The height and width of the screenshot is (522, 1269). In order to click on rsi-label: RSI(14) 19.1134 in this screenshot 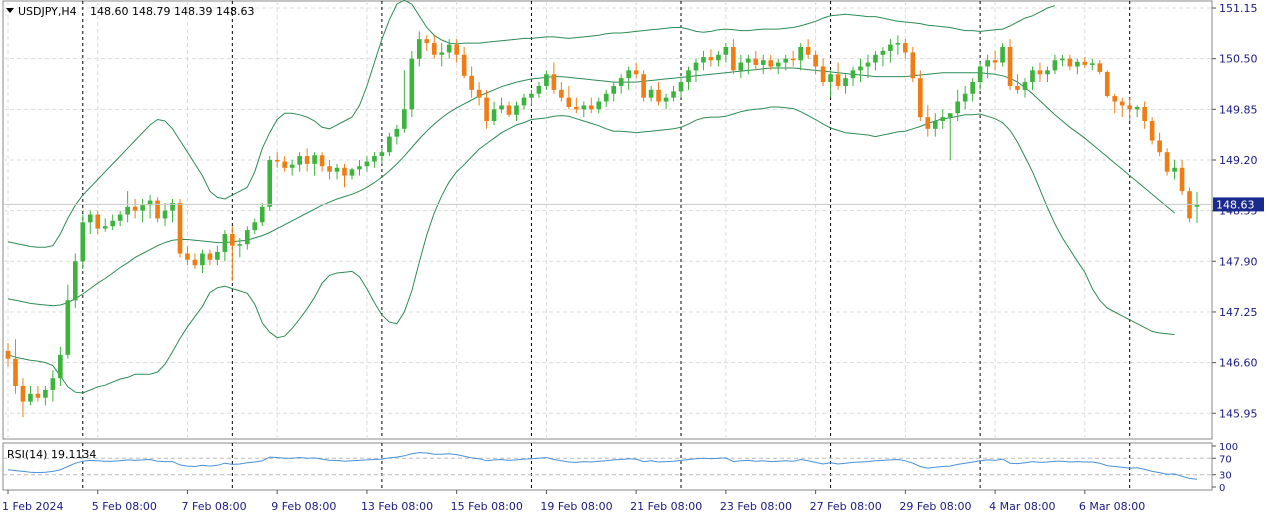, I will do `click(51, 454)`.